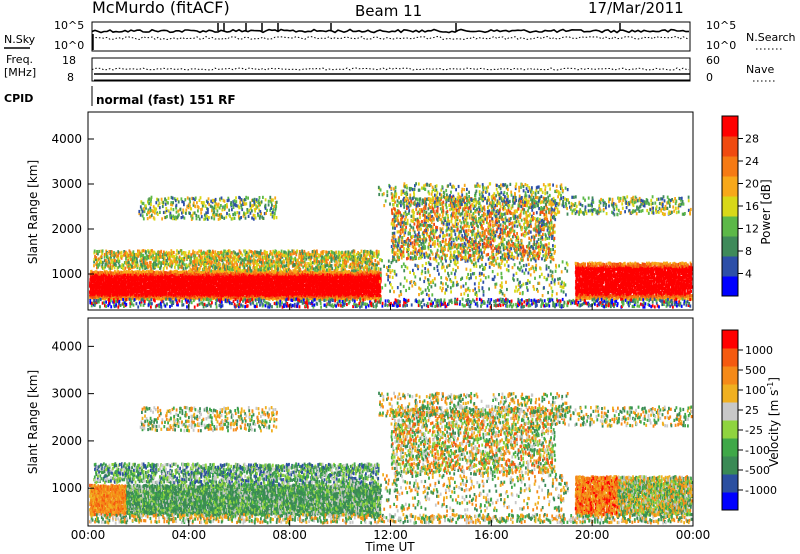 The image size is (800, 554). Describe the element at coordinates (713, 60) in the screenshot. I see `nave-tick-top: 60` at that location.